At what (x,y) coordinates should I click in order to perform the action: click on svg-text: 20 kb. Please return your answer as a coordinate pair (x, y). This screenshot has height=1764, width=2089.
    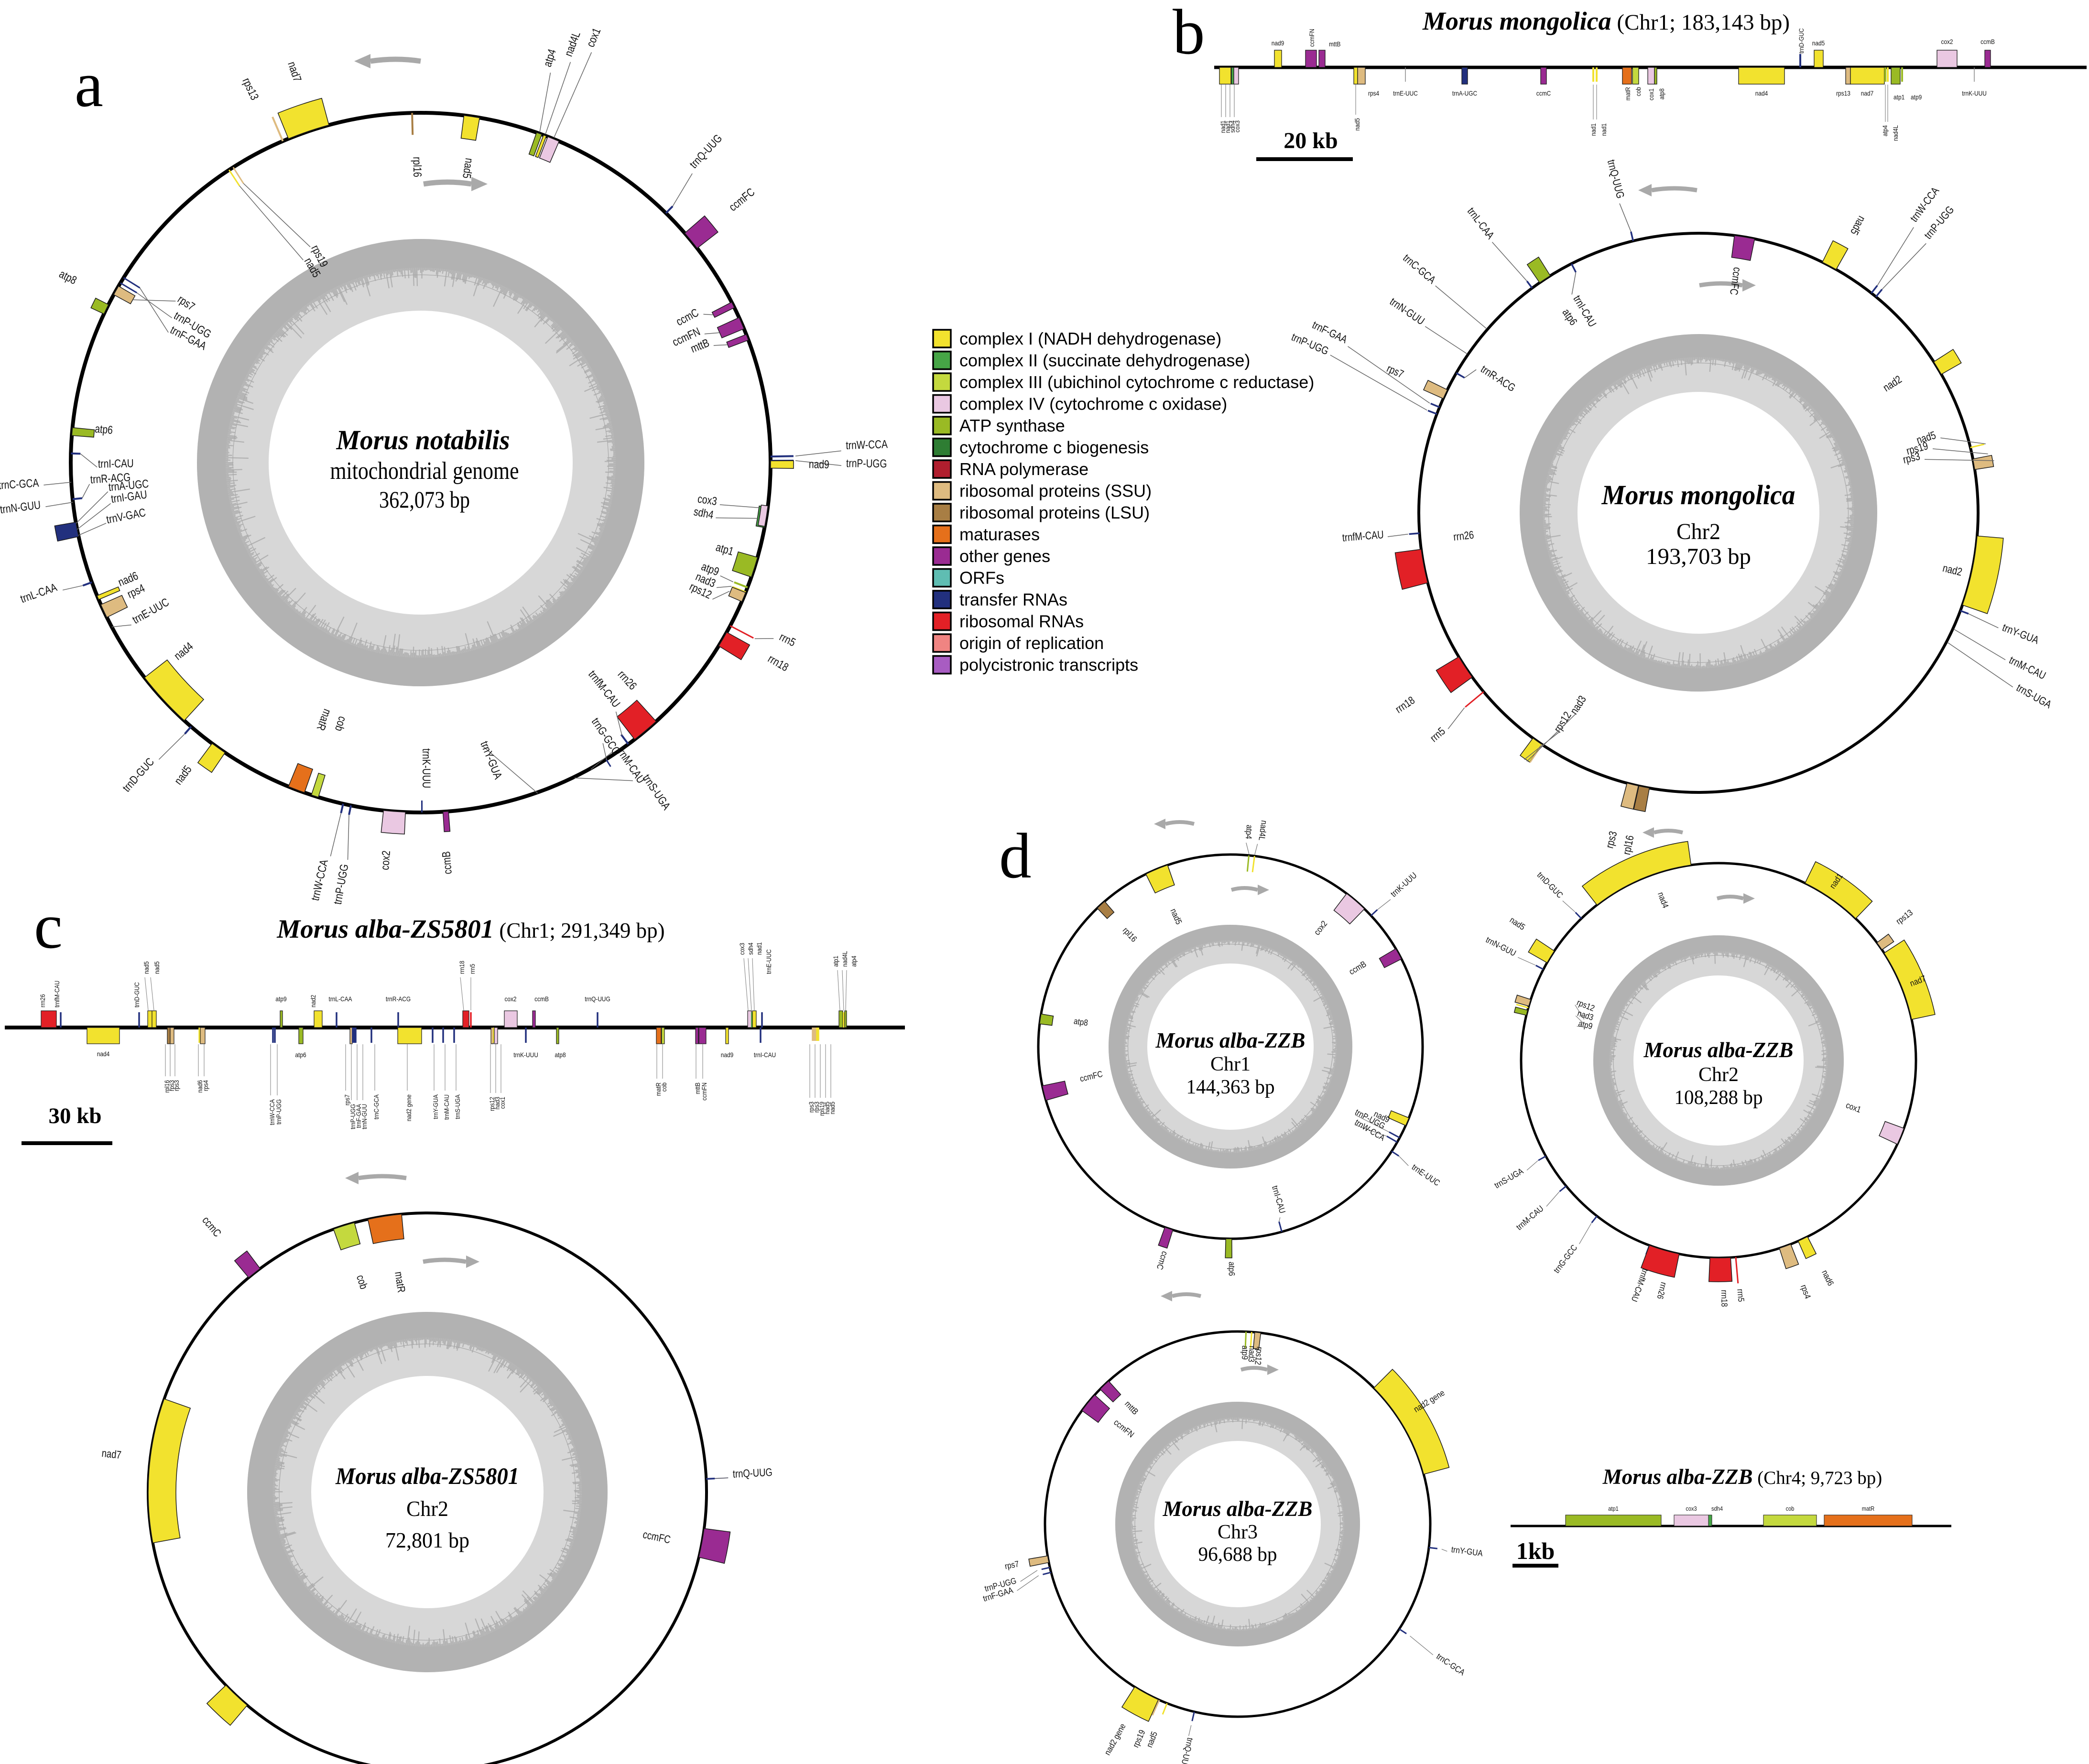
    Looking at the image, I should click on (1311, 140).